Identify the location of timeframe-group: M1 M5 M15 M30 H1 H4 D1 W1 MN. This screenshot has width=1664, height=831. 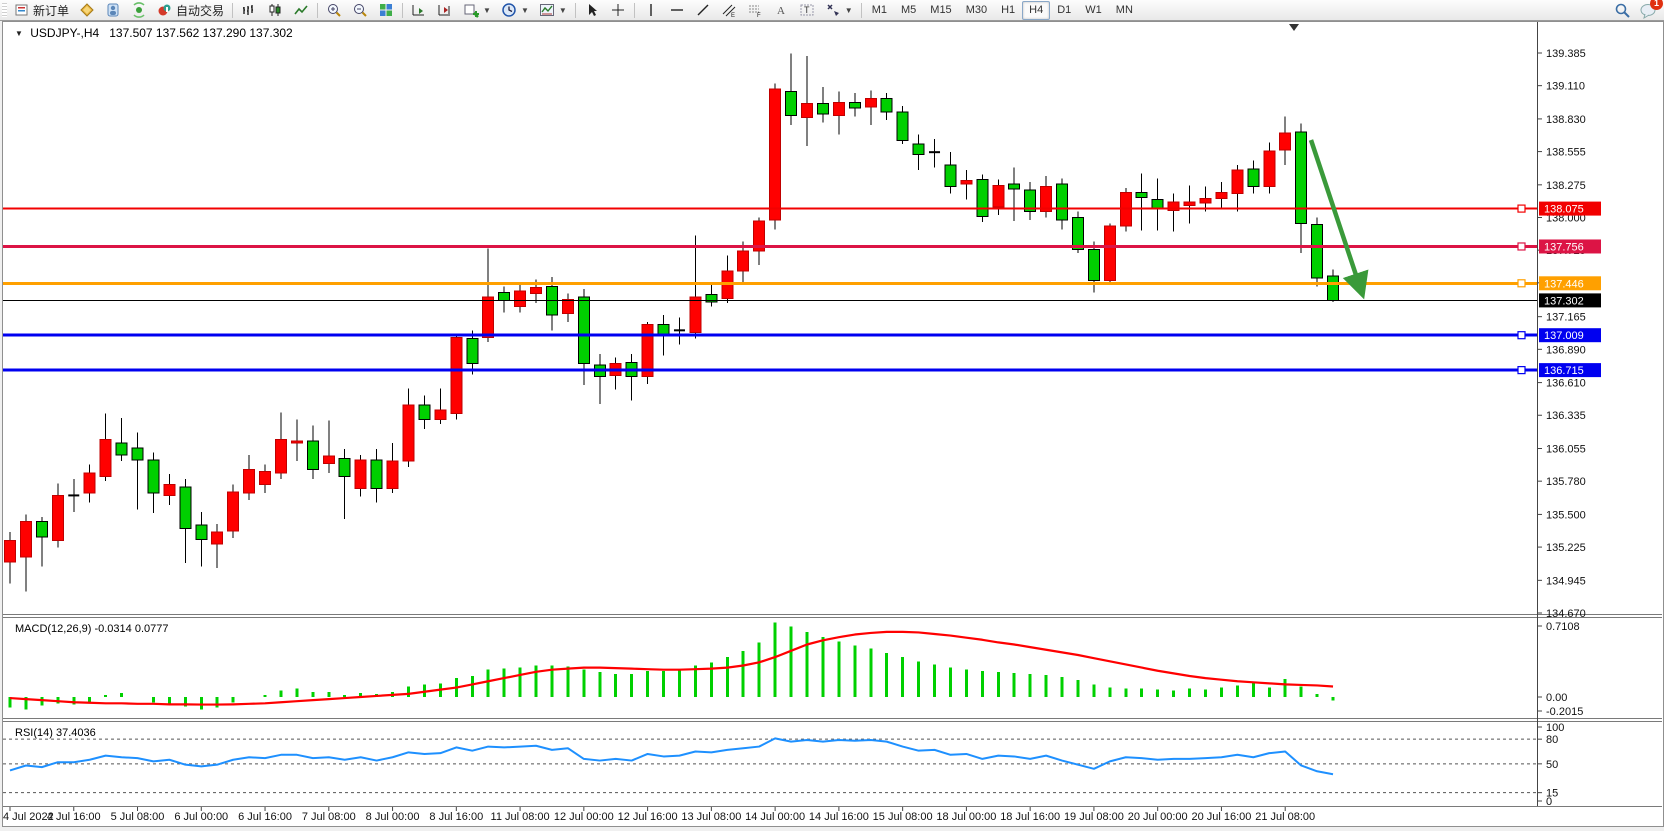
(1002, 10).